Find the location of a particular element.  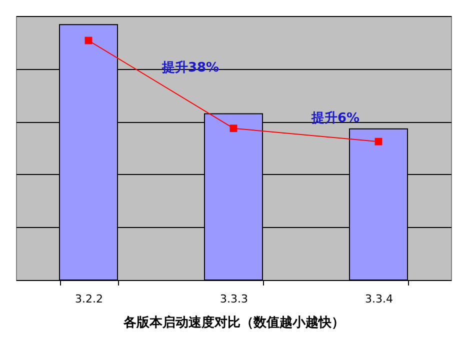

x-tick-label: 3.3.3 is located at coordinates (234, 299).